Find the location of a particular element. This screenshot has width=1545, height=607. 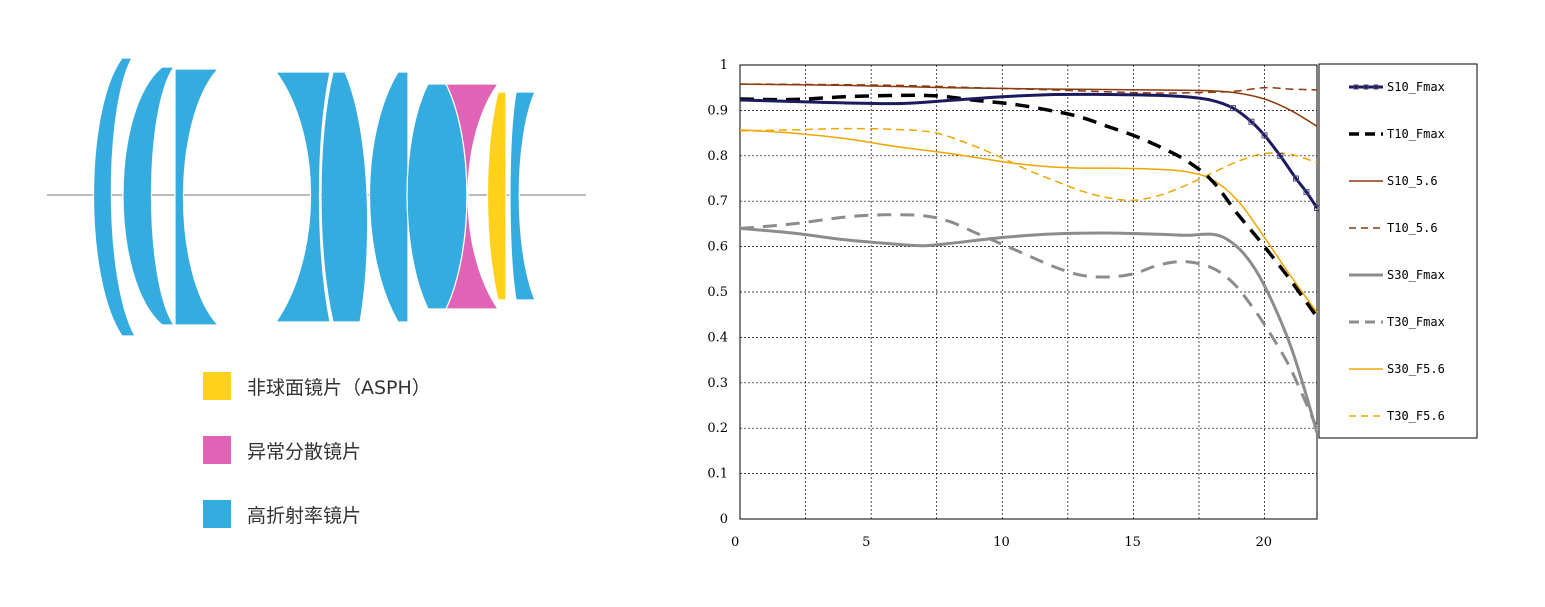

aspherical-label: 非球面镜片（ASPH） is located at coordinates (339, 388).